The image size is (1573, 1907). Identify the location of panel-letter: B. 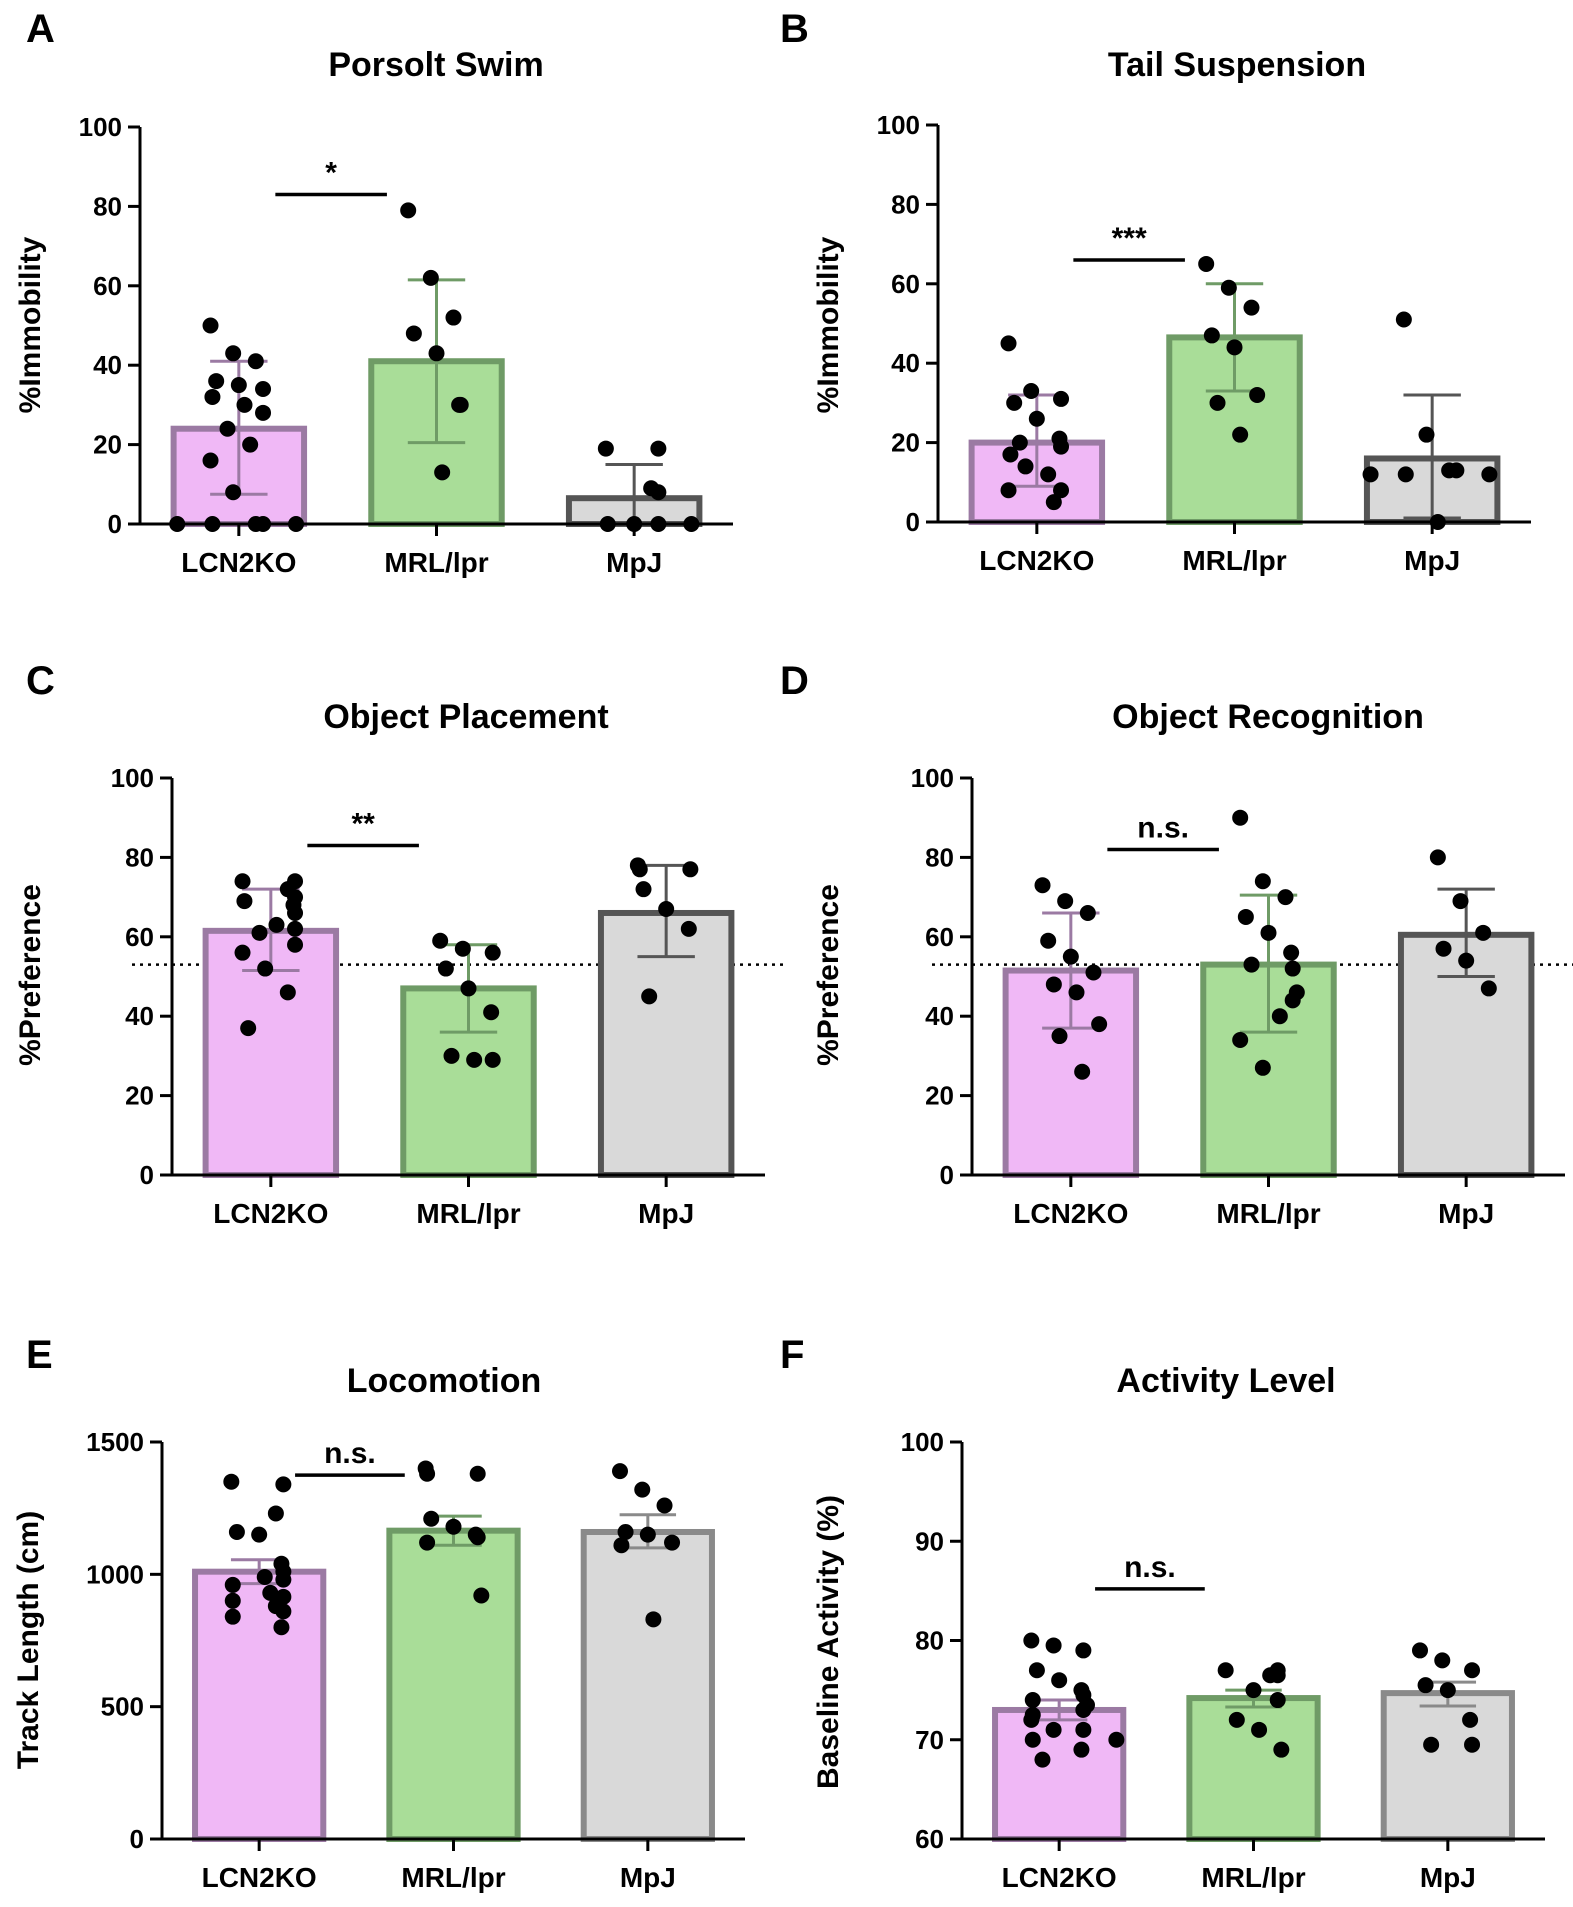
(794, 29).